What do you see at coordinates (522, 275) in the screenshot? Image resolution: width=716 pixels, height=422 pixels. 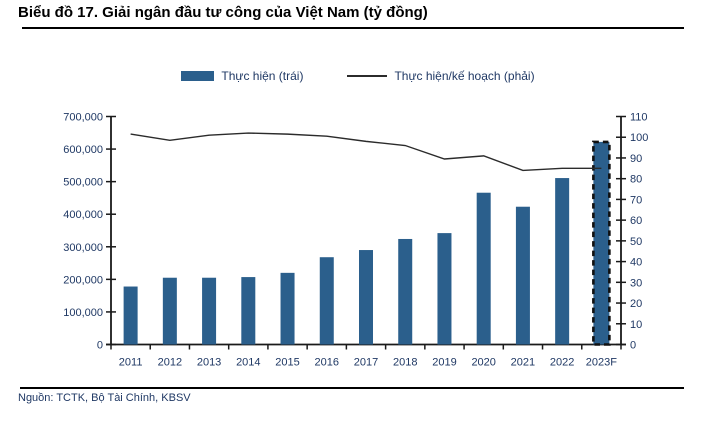 I see `bar-2021` at bounding box center [522, 275].